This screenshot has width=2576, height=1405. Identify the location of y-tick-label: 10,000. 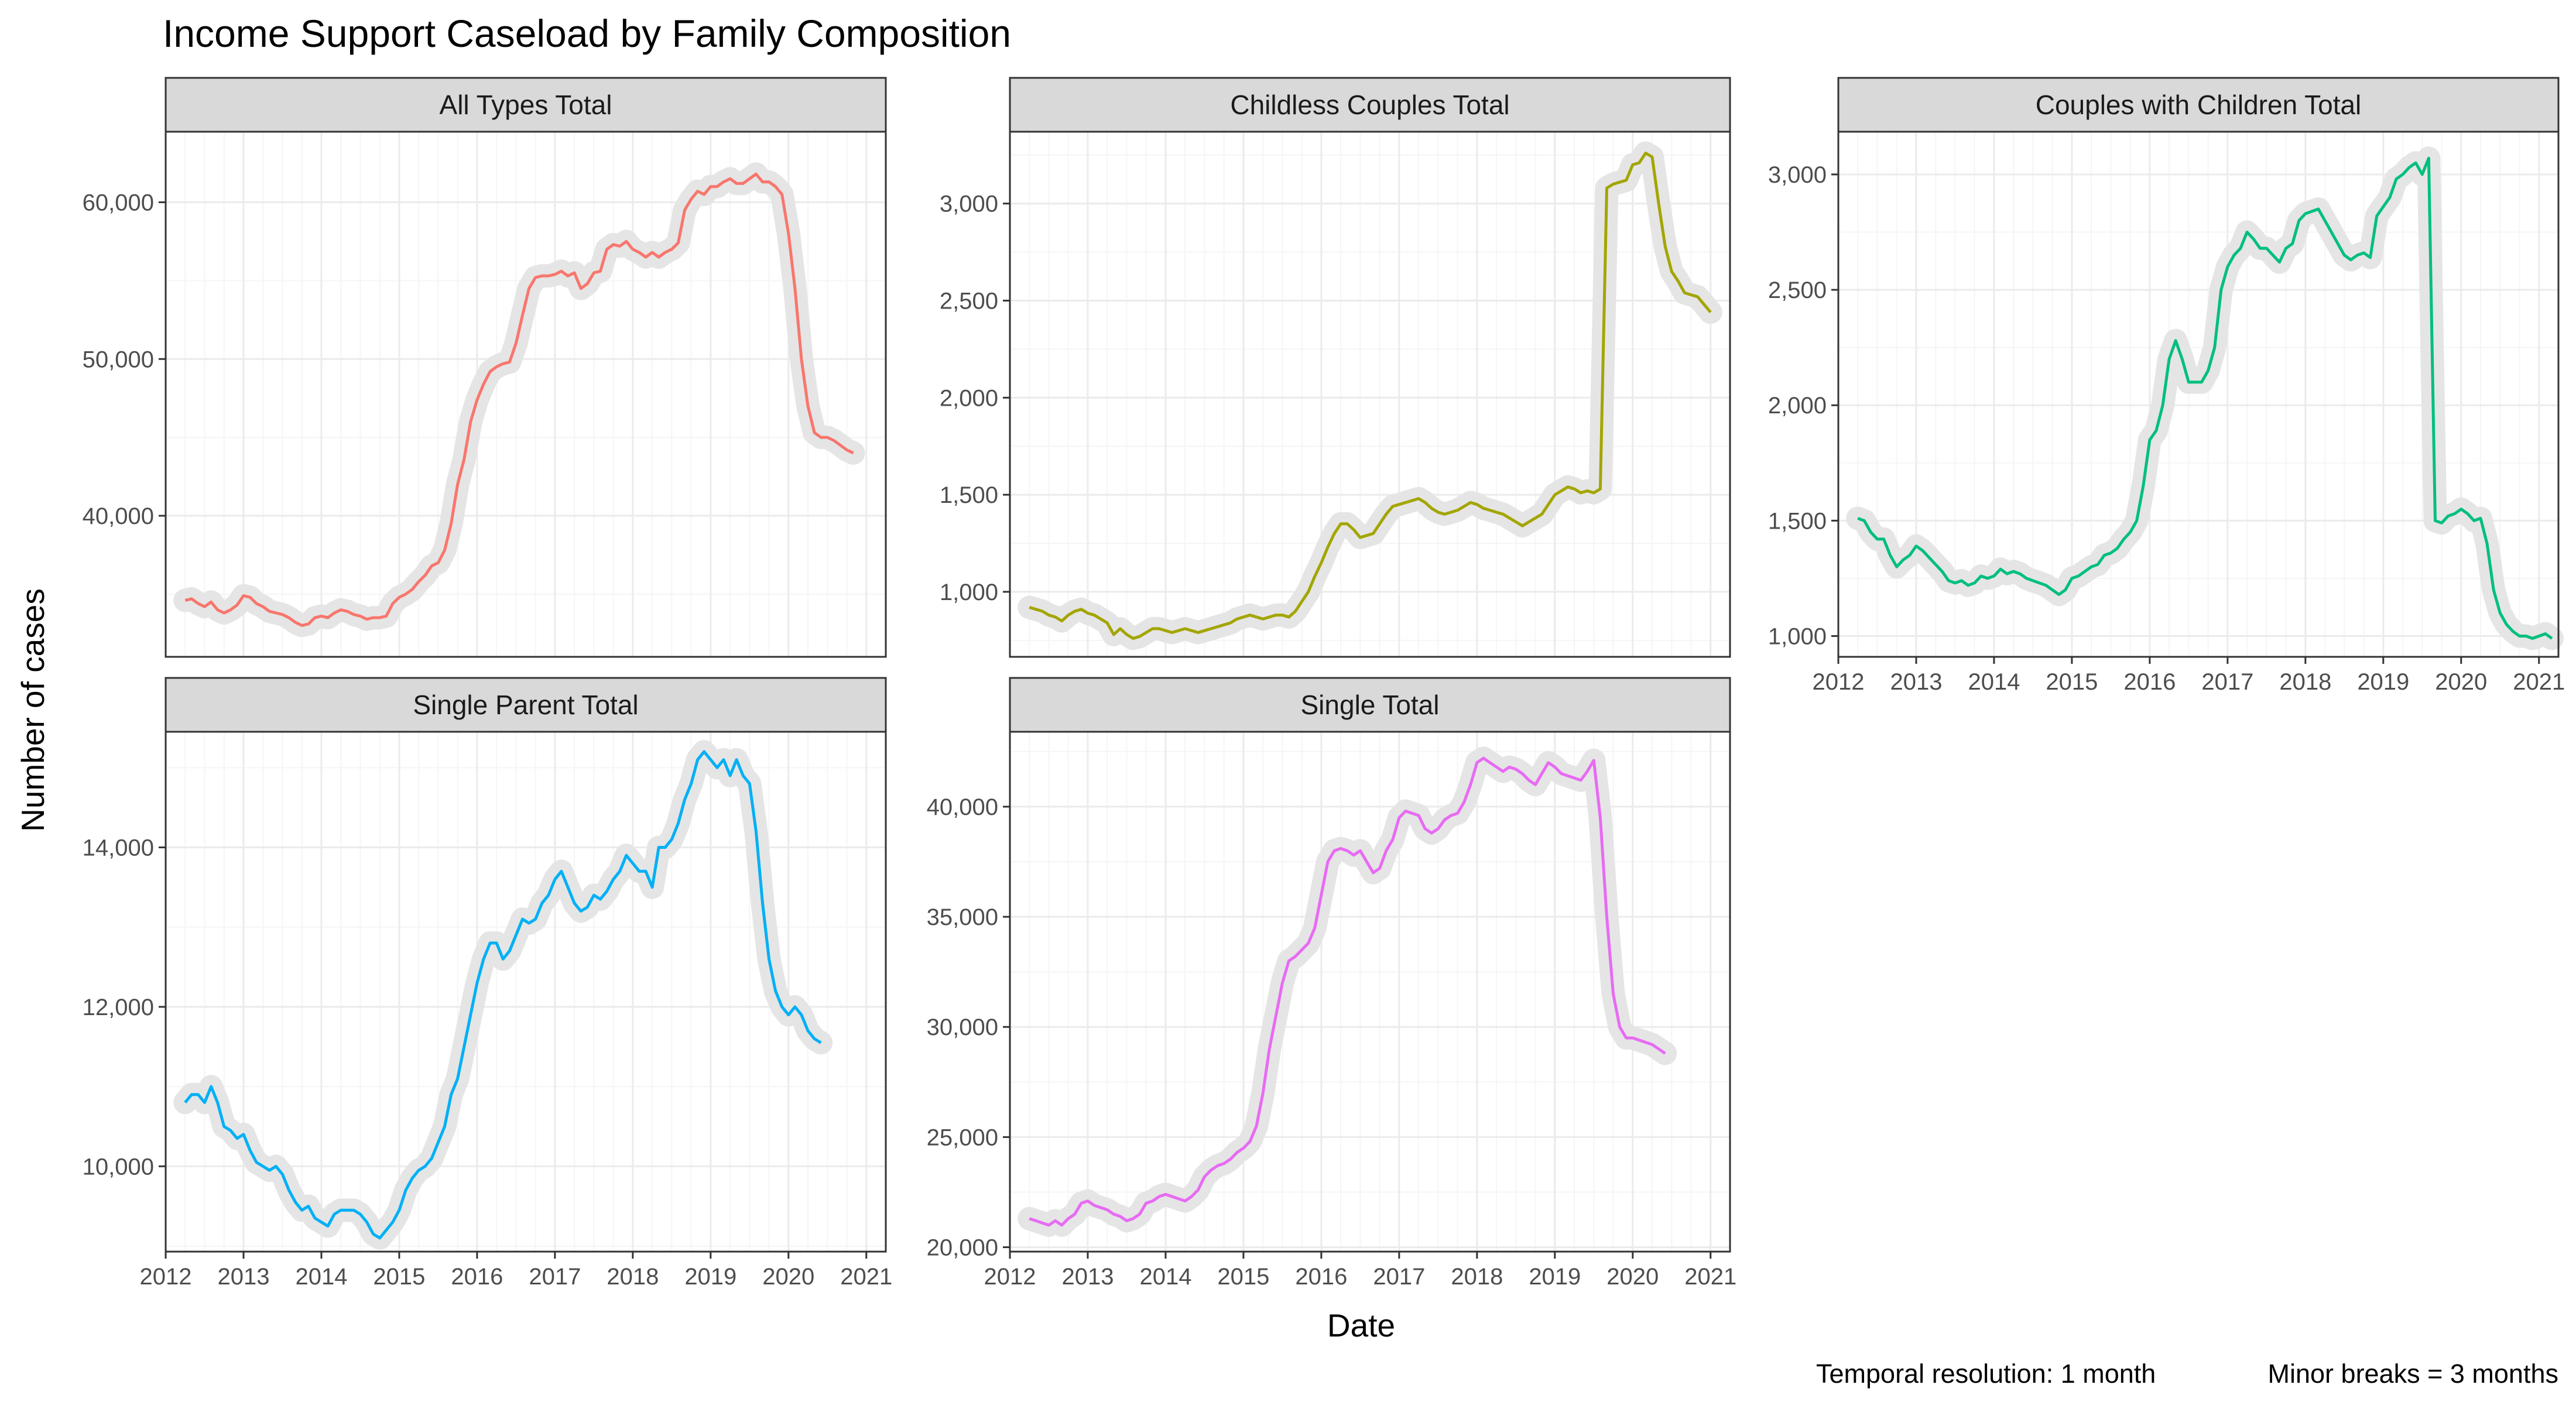
(118, 1167).